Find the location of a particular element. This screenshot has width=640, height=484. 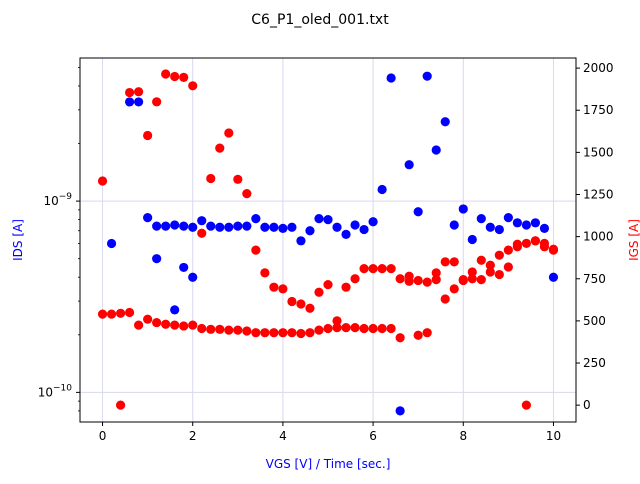

y-left-tick-exponent: −9 is located at coordinates (66, 197).